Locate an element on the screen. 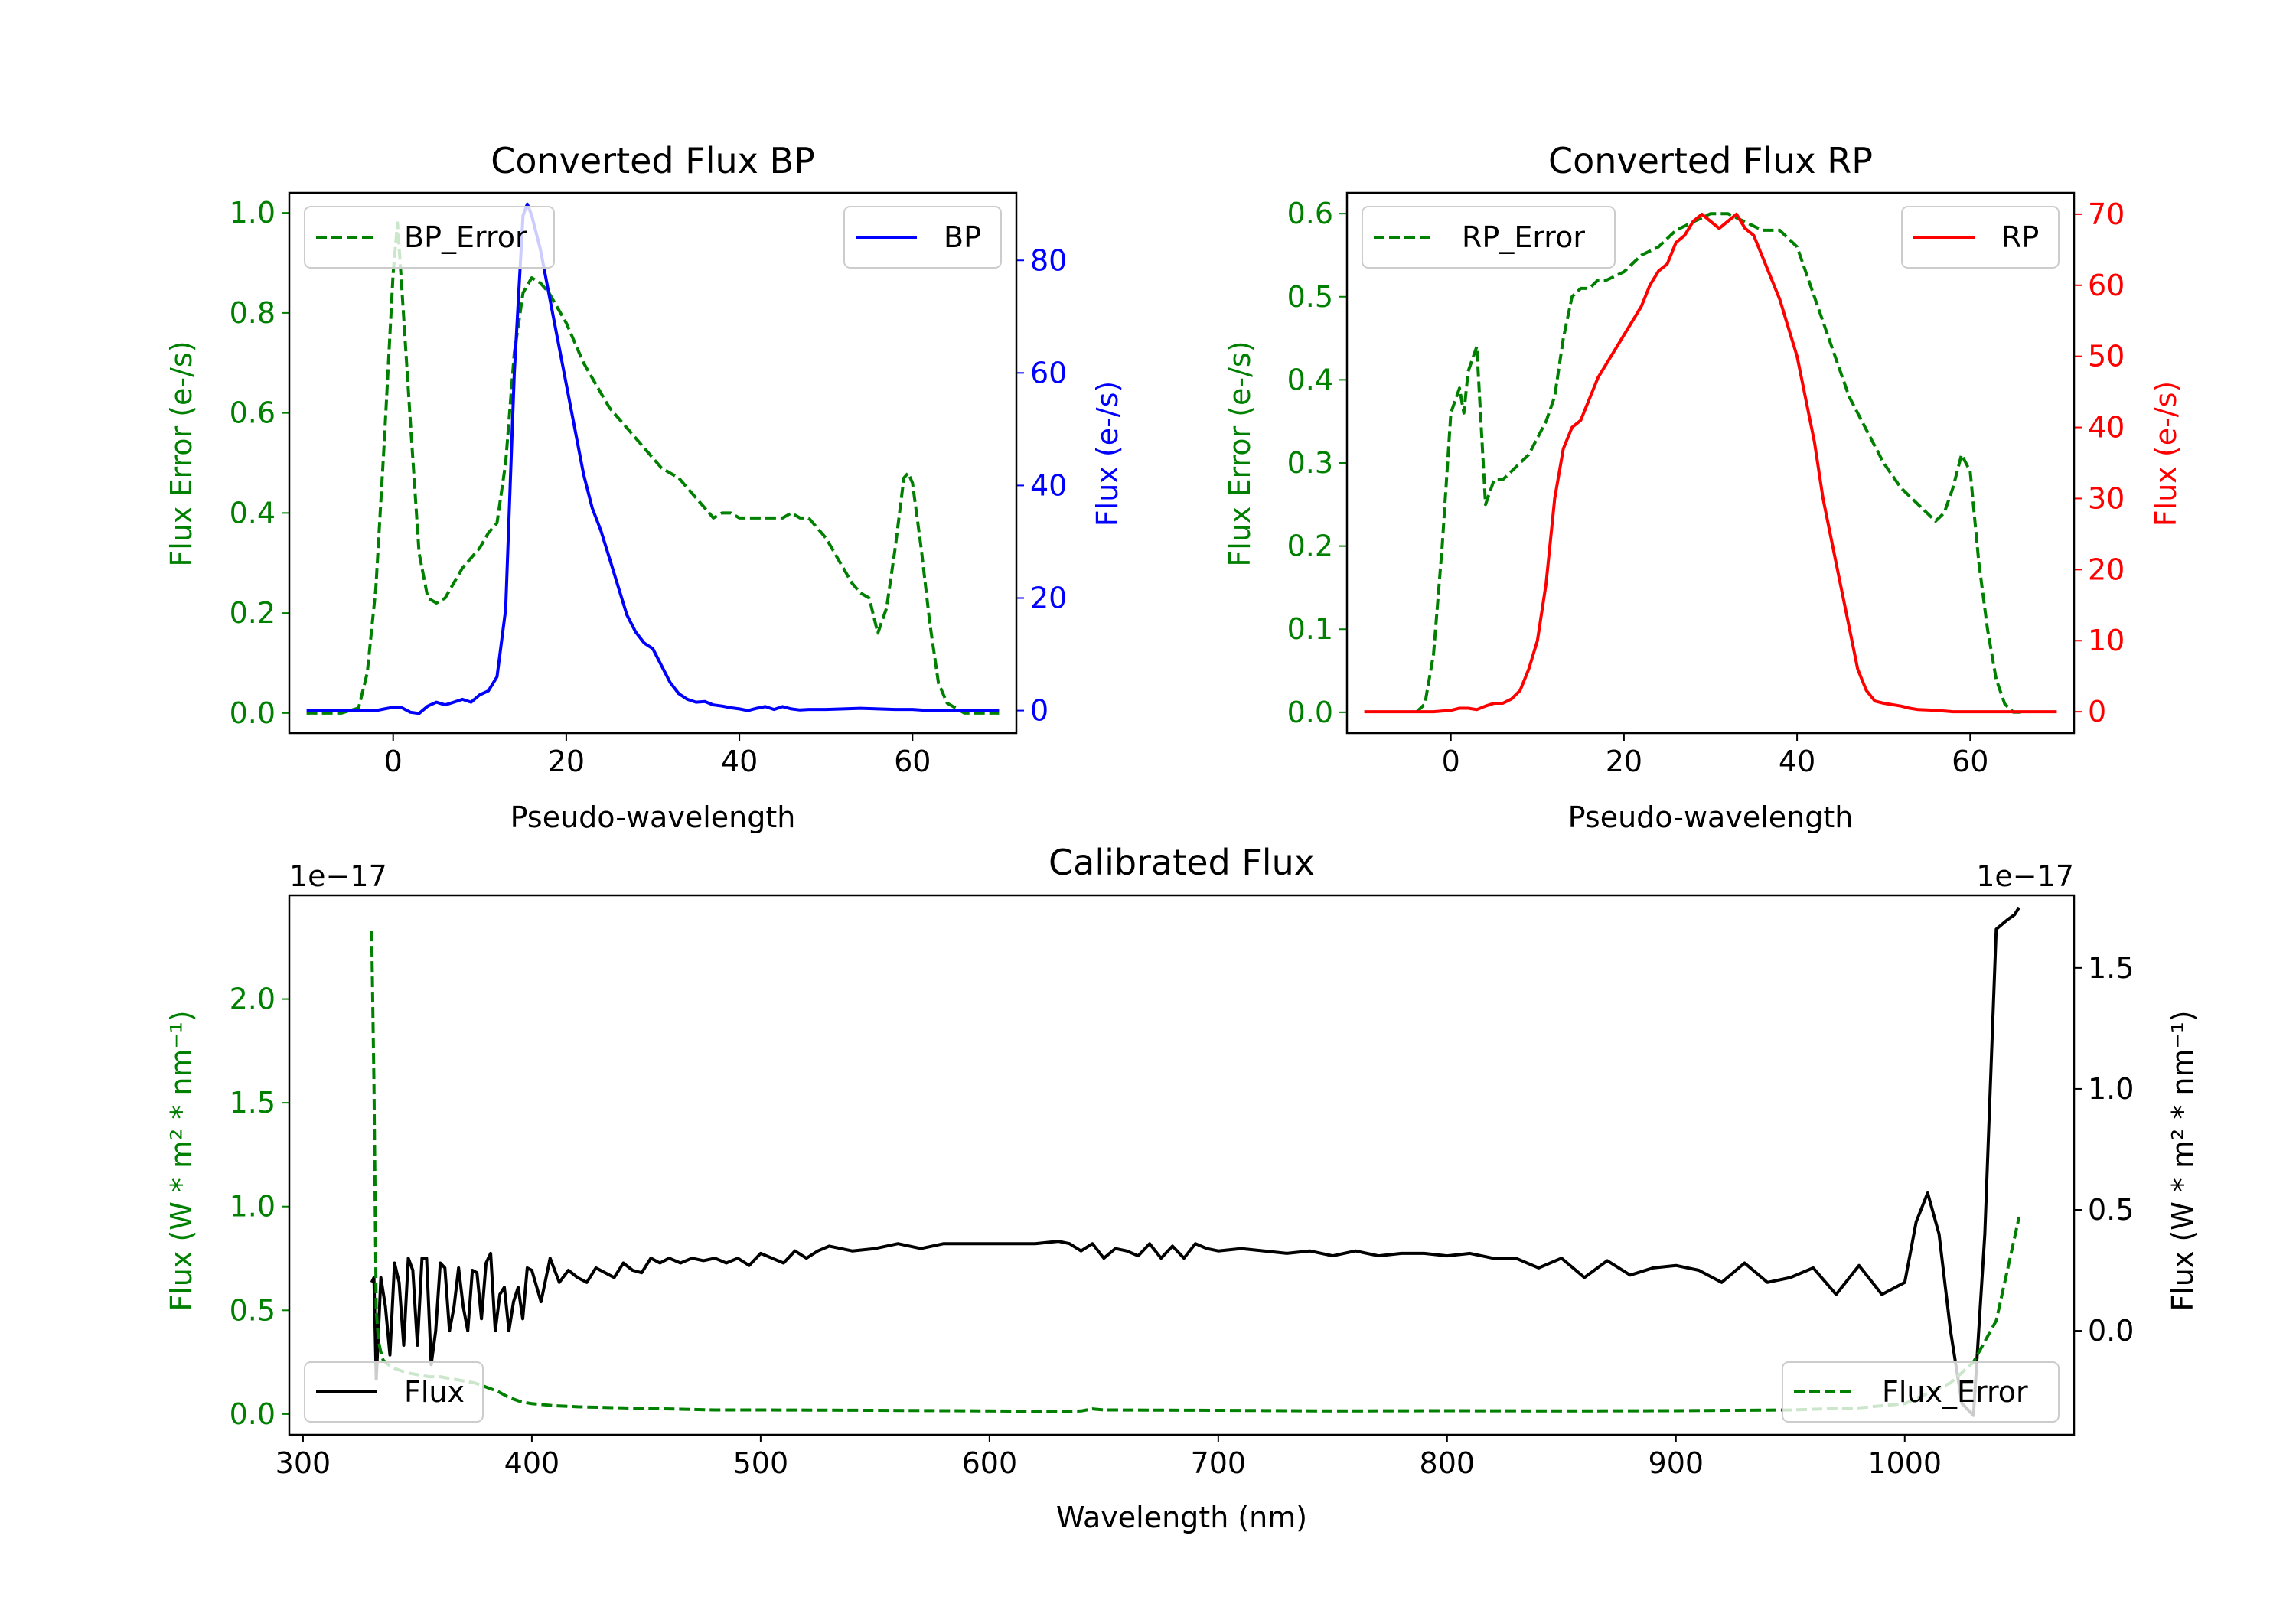  rp-left-tick-label: 0.4 is located at coordinates (1310, 379).